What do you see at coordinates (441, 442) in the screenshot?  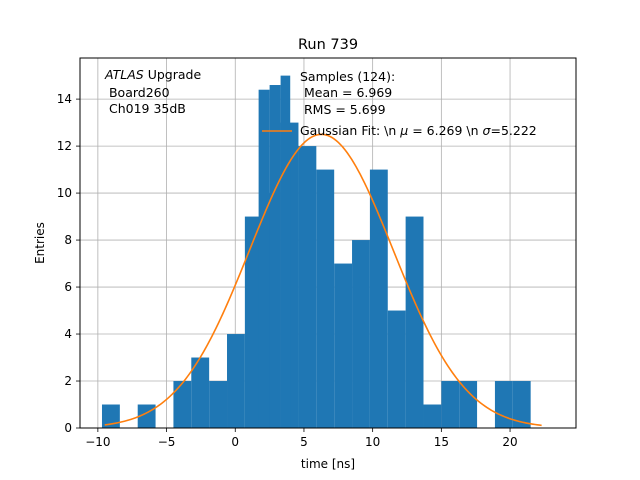 I see `x-tick-label: 15` at bounding box center [441, 442].